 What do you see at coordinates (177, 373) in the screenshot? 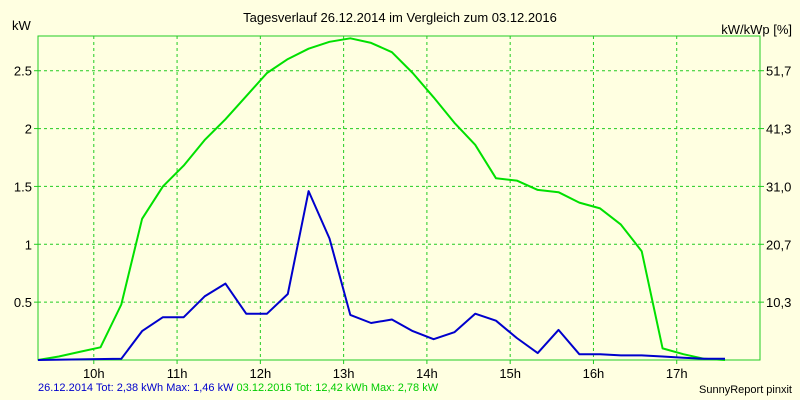
I see `x-tick-label: 11h` at bounding box center [177, 373].